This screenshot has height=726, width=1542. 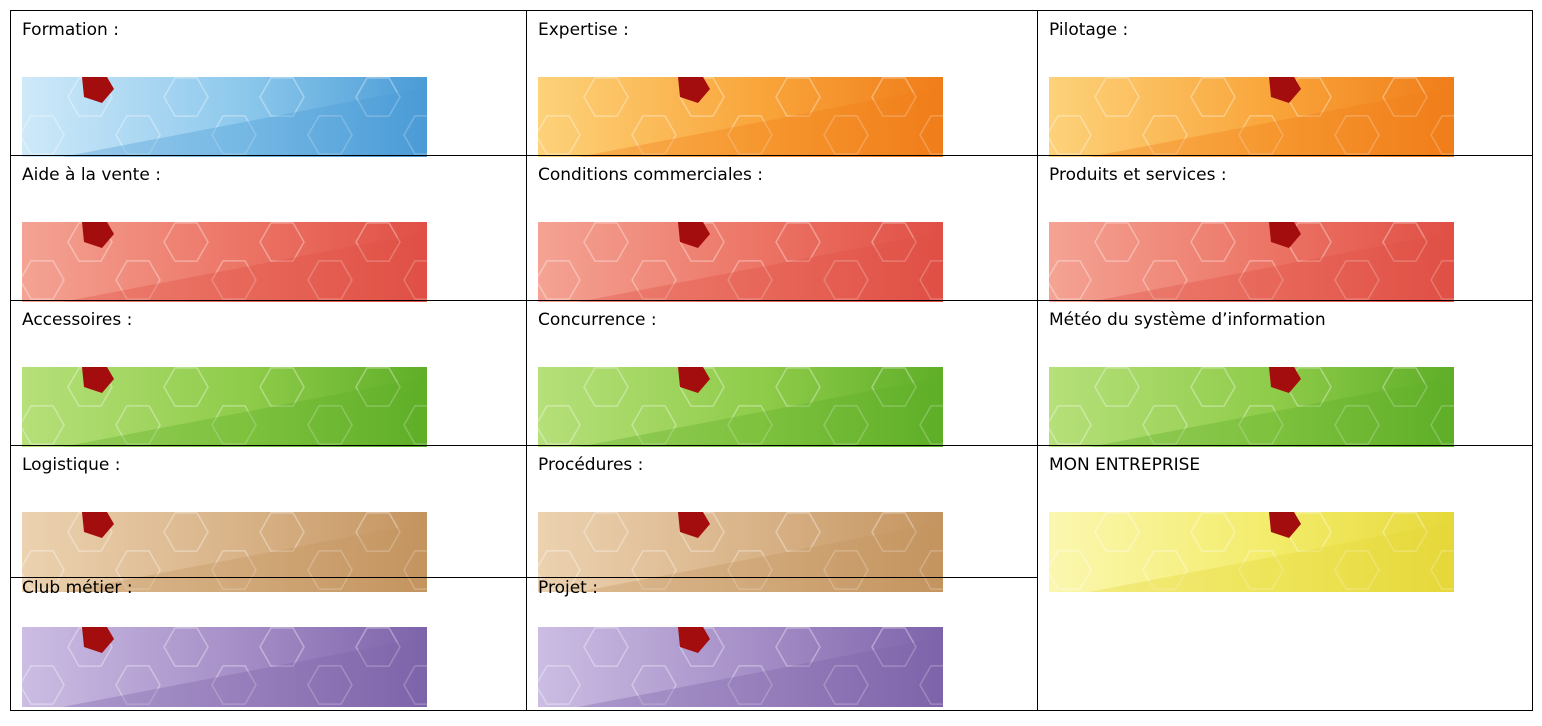 I want to click on table-cell: Formation :, so click(x=268, y=83).